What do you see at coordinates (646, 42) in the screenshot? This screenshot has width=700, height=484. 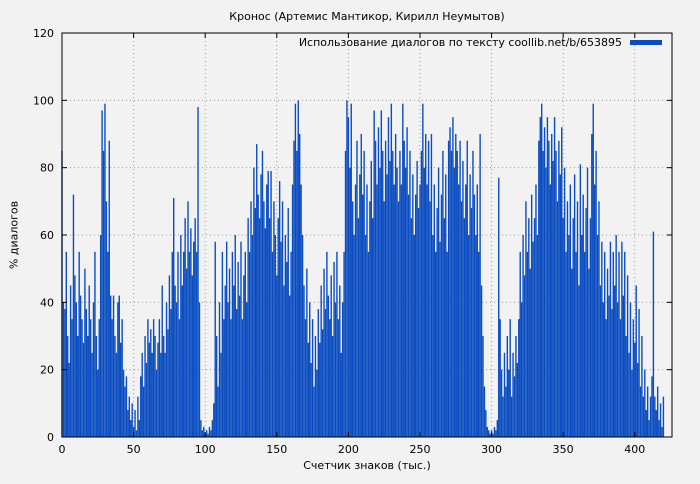 I see `legend-line-swatch` at bounding box center [646, 42].